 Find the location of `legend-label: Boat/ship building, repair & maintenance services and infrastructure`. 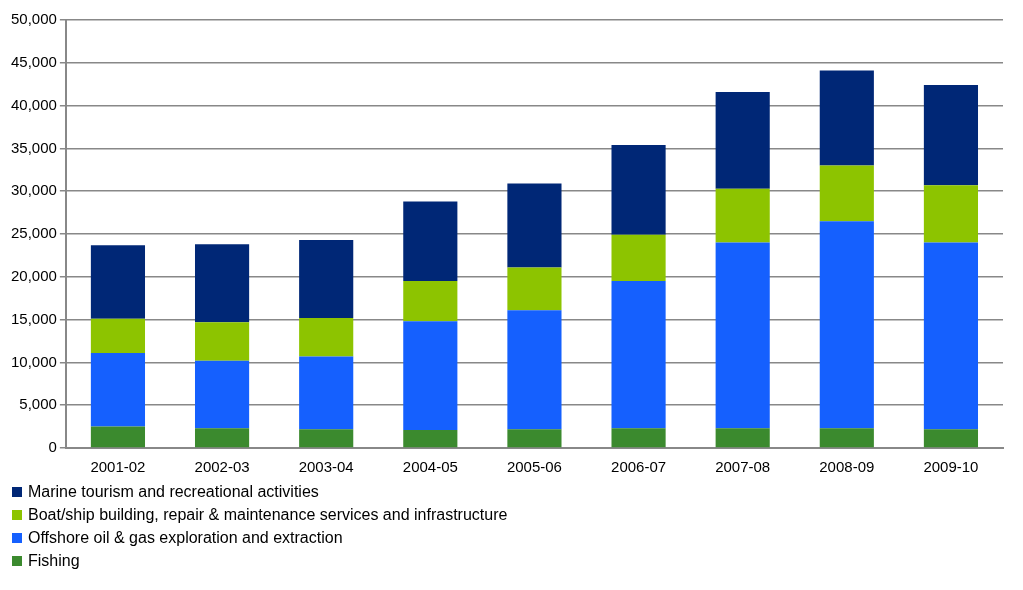

legend-label: Boat/ship building, repair & maintenance services and infrastructure is located at coordinates (268, 515).